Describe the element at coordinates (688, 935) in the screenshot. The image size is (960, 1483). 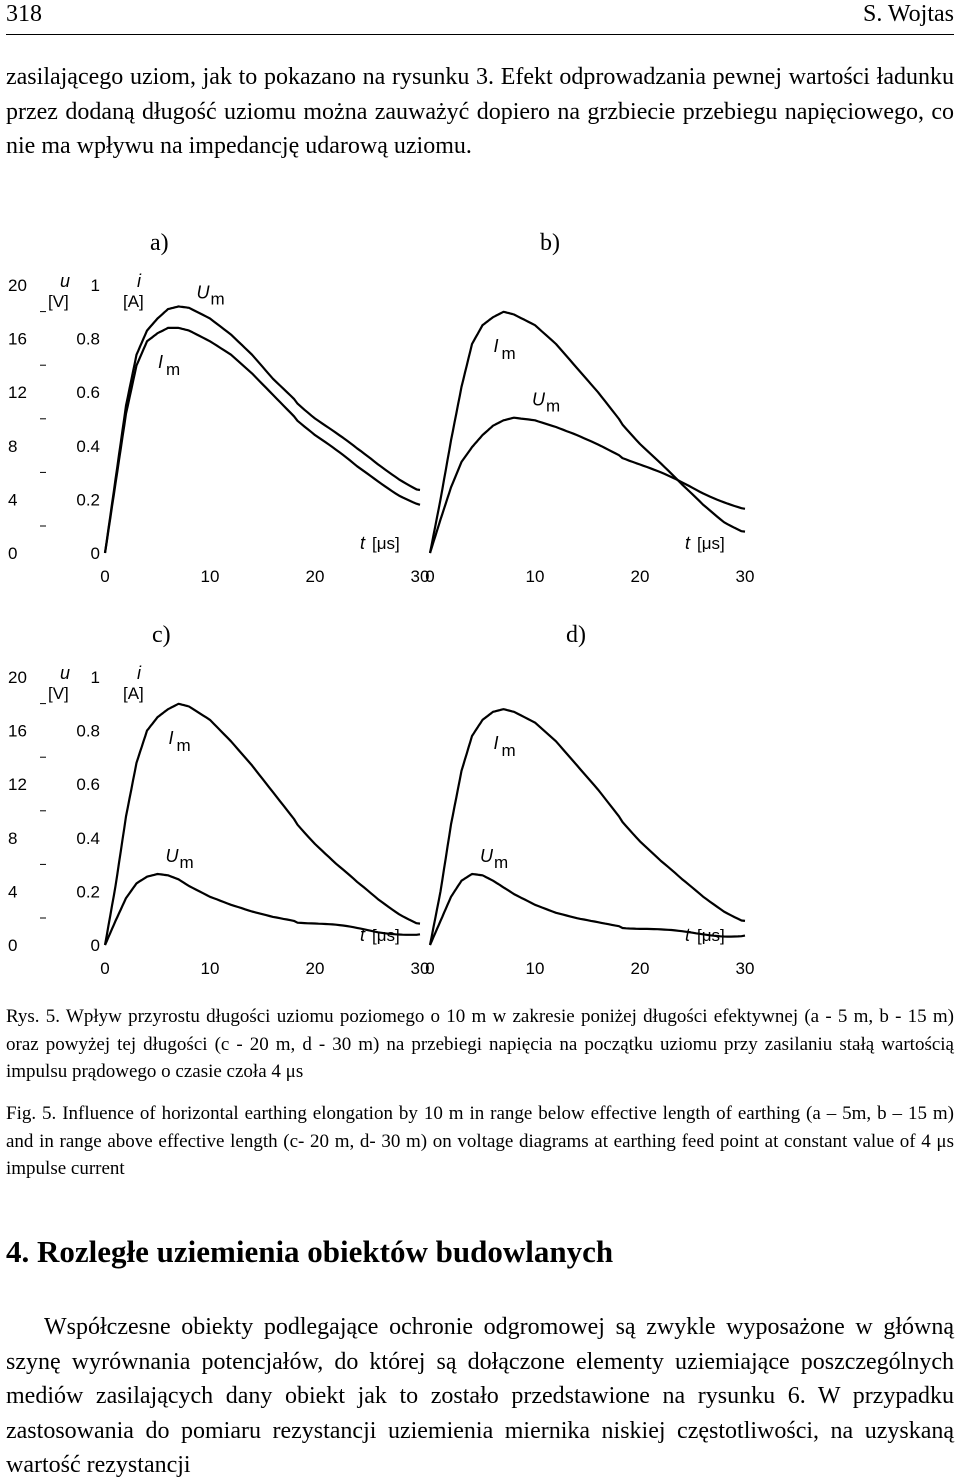
I see `panel-d-t-axis-label: t` at that location.